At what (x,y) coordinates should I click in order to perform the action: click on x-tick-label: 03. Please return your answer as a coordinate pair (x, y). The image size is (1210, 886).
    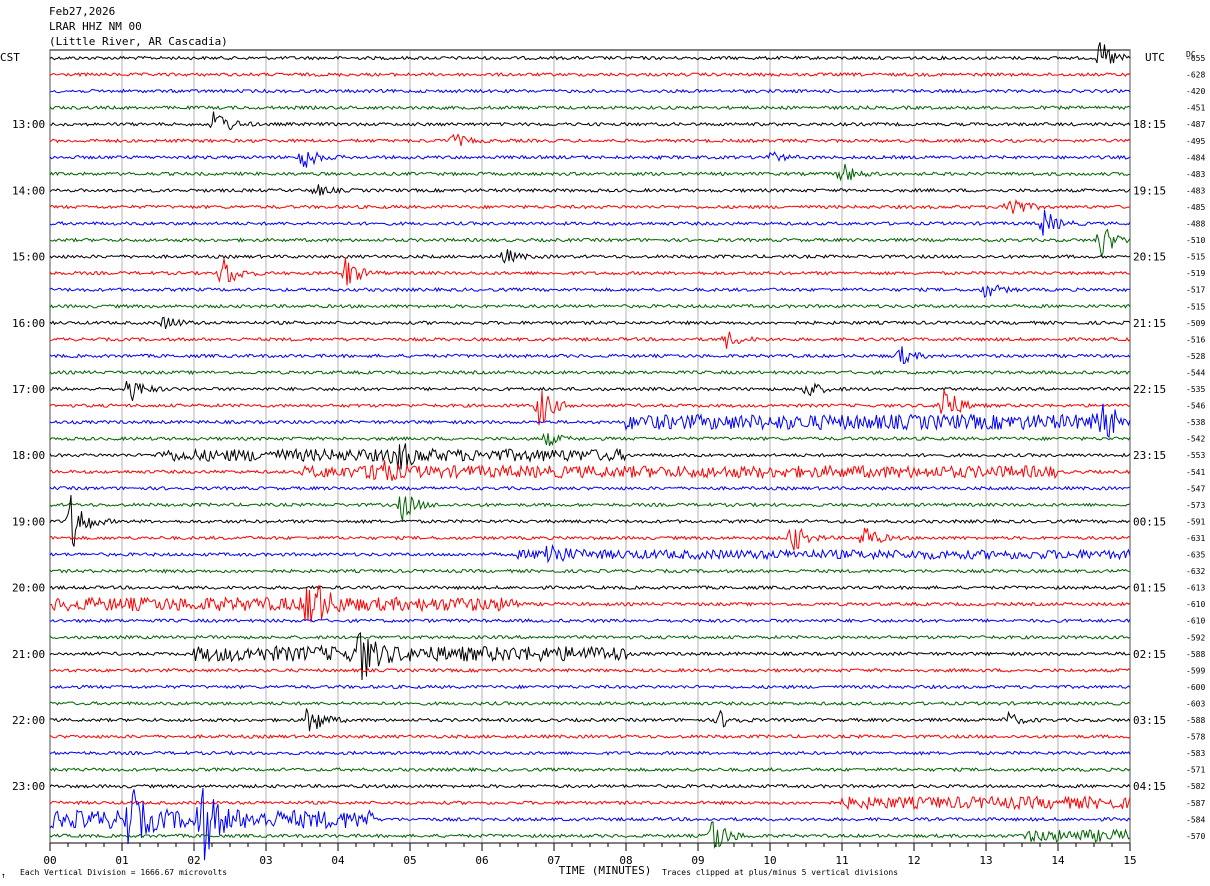
    Looking at the image, I should click on (265, 860).